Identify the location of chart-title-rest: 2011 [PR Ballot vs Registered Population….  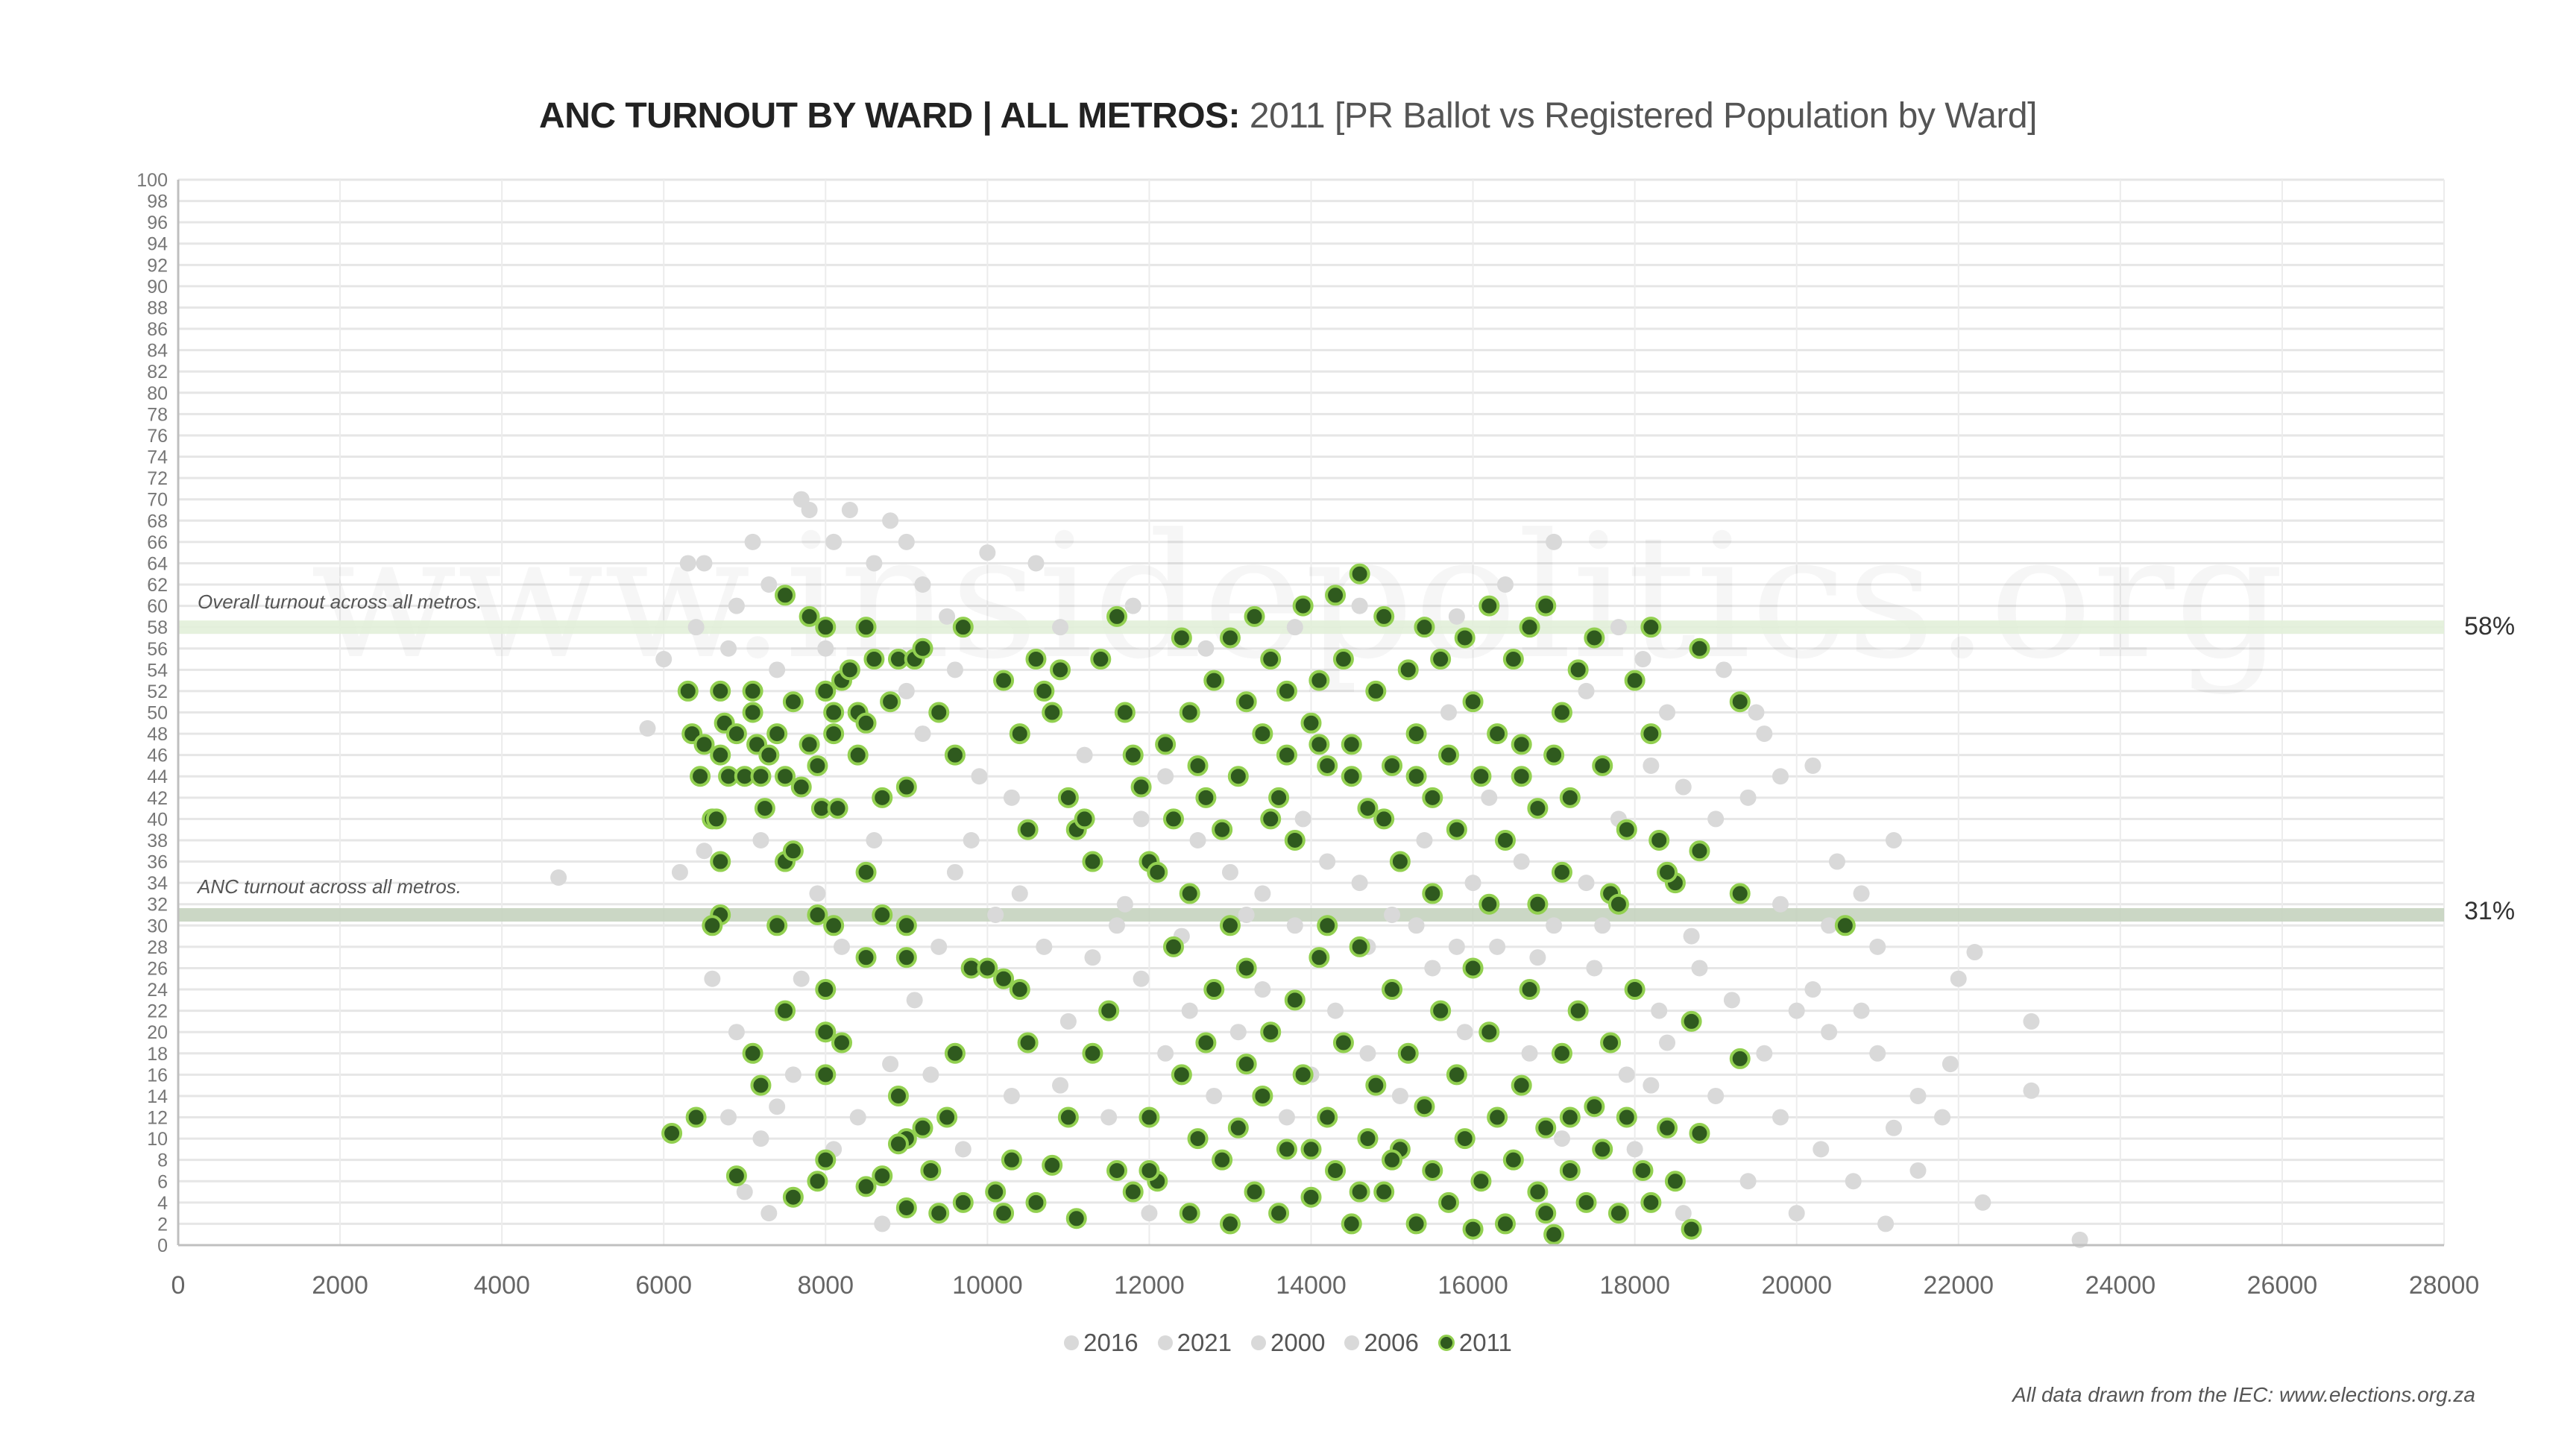
(1639, 116).